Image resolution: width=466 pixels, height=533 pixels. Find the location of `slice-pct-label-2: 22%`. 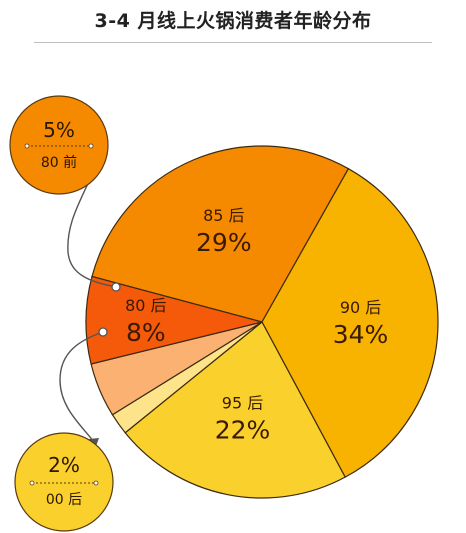

slice-pct-label-2: 22% is located at coordinates (243, 430).